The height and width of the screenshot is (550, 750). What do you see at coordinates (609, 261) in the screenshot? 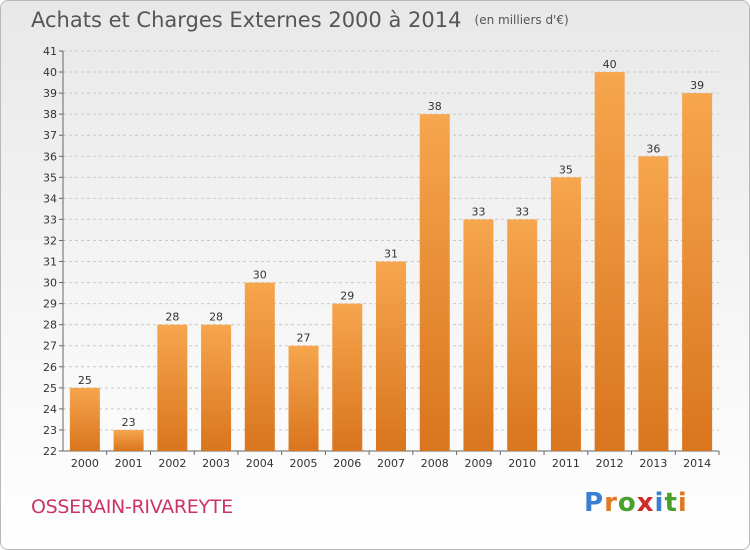
I see `bar-2012` at bounding box center [609, 261].